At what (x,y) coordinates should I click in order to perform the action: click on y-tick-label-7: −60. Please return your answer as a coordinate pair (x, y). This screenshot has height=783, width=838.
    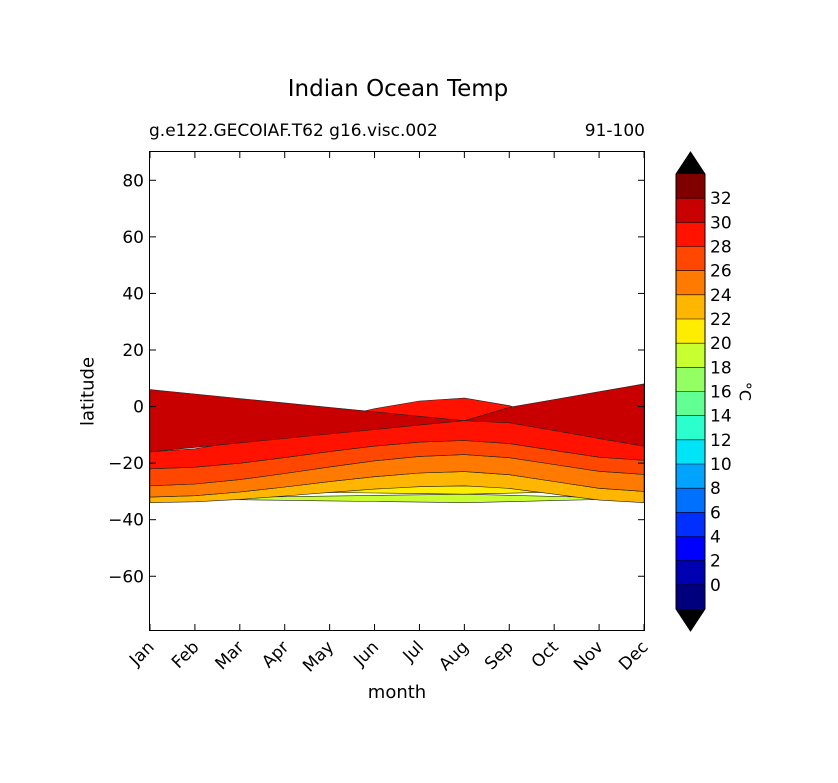
    Looking at the image, I should click on (126, 577).